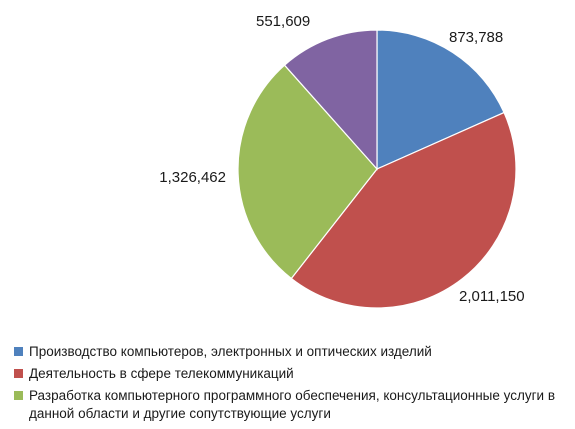  What do you see at coordinates (192, 177) in the screenshot?
I see `slice-value-label: 1,326,462` at bounding box center [192, 177].